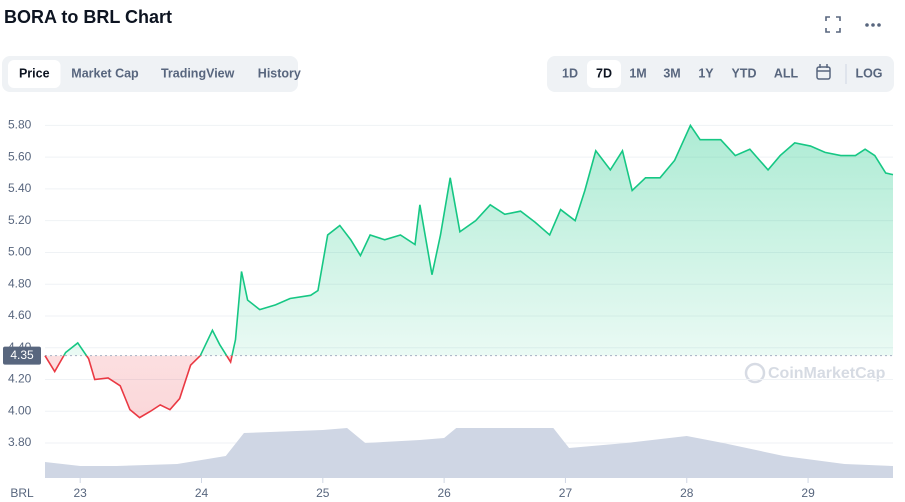 The image size is (905, 502). I want to click on range-button: 1M, so click(637, 73).